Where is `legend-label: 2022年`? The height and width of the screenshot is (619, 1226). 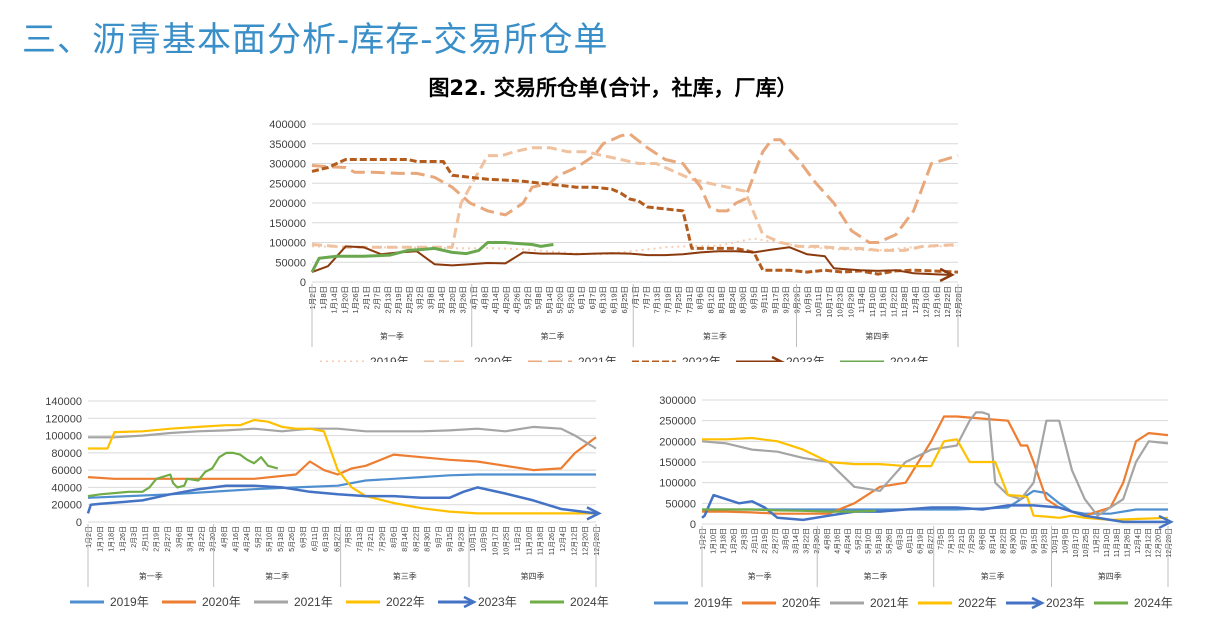 legend-label: 2022年 is located at coordinates (701, 358).